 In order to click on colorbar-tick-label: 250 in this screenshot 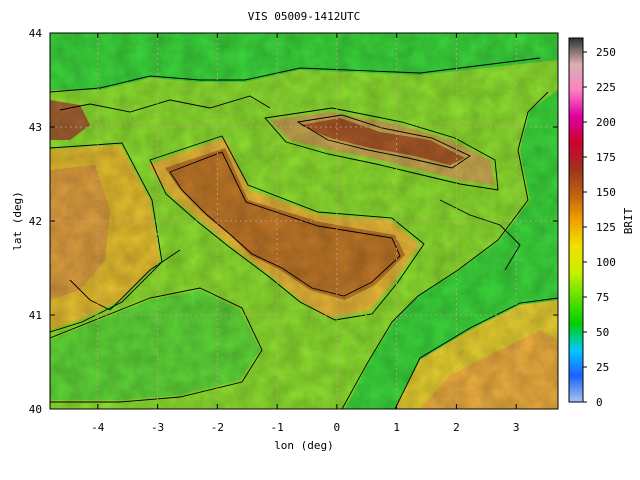, I will do `click(606, 52)`.